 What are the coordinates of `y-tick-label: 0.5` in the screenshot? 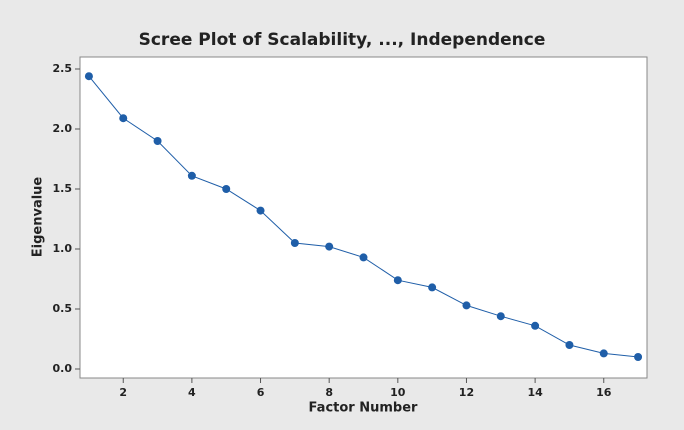 It's located at (63, 308).